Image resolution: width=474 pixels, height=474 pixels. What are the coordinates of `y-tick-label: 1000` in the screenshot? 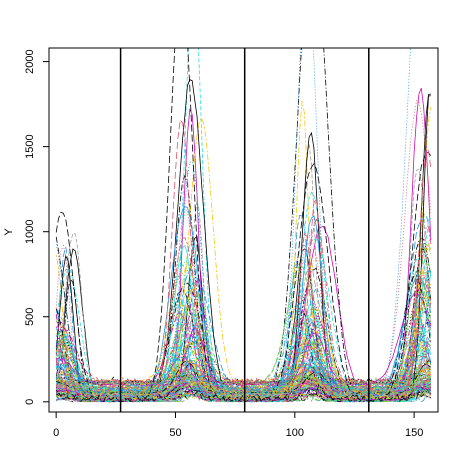 It's located at (30, 231).